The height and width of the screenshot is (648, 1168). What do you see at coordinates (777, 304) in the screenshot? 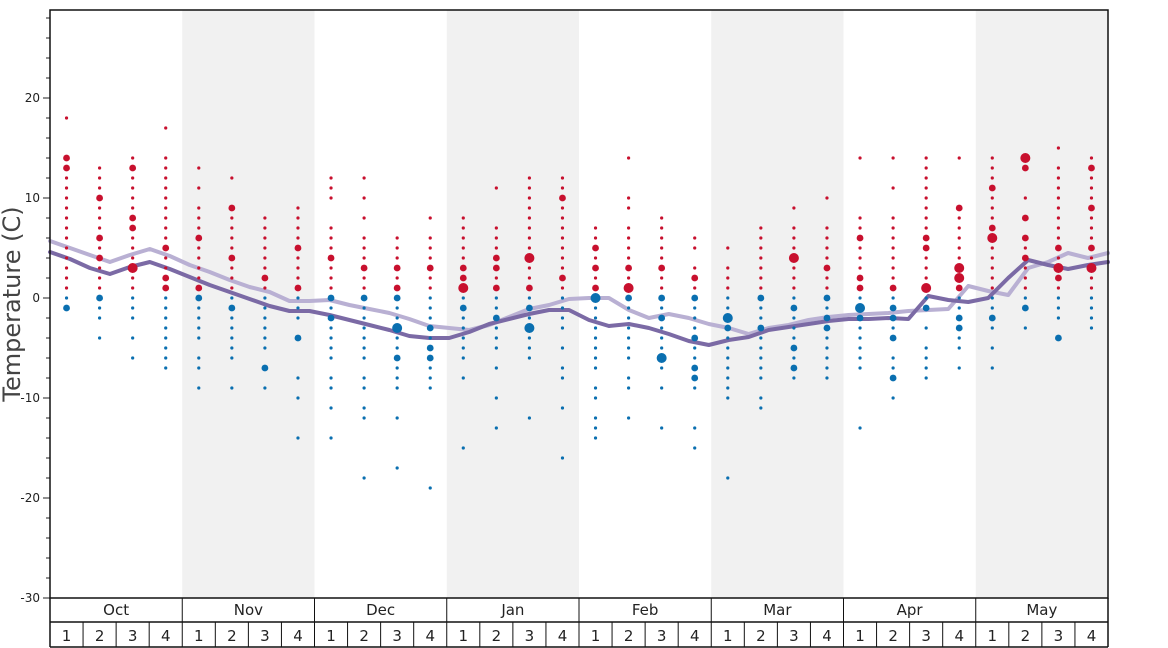
I see `month-band-mar` at bounding box center [777, 304].